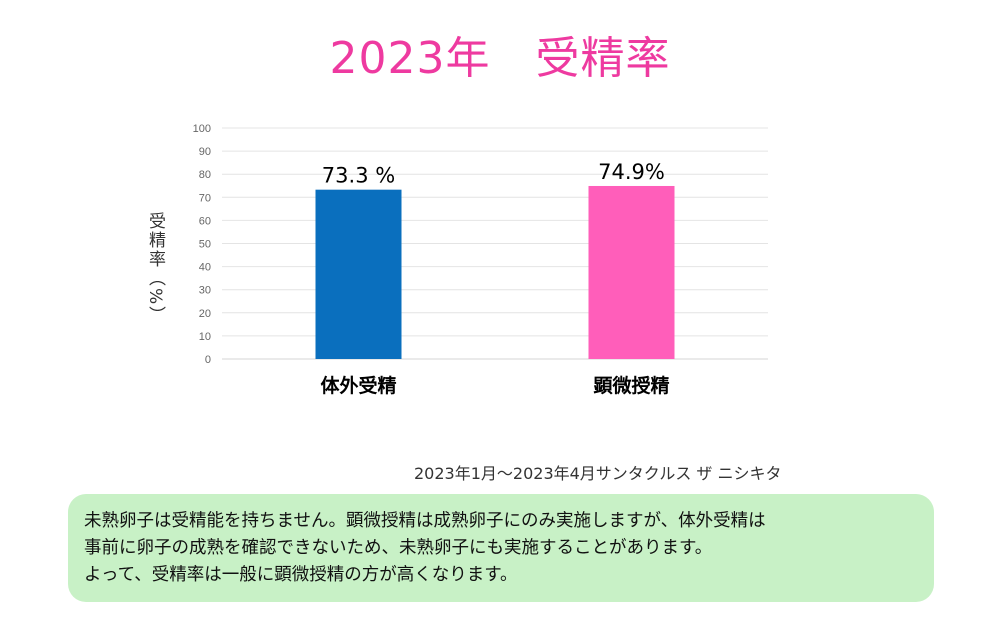 The width and height of the screenshot is (1000, 640). What do you see at coordinates (398, 548) in the screenshot?
I see `note-line-2: 事前に卵子の成熟を確認できないため、未熟卵子にも実施することがあります。` at bounding box center [398, 548].